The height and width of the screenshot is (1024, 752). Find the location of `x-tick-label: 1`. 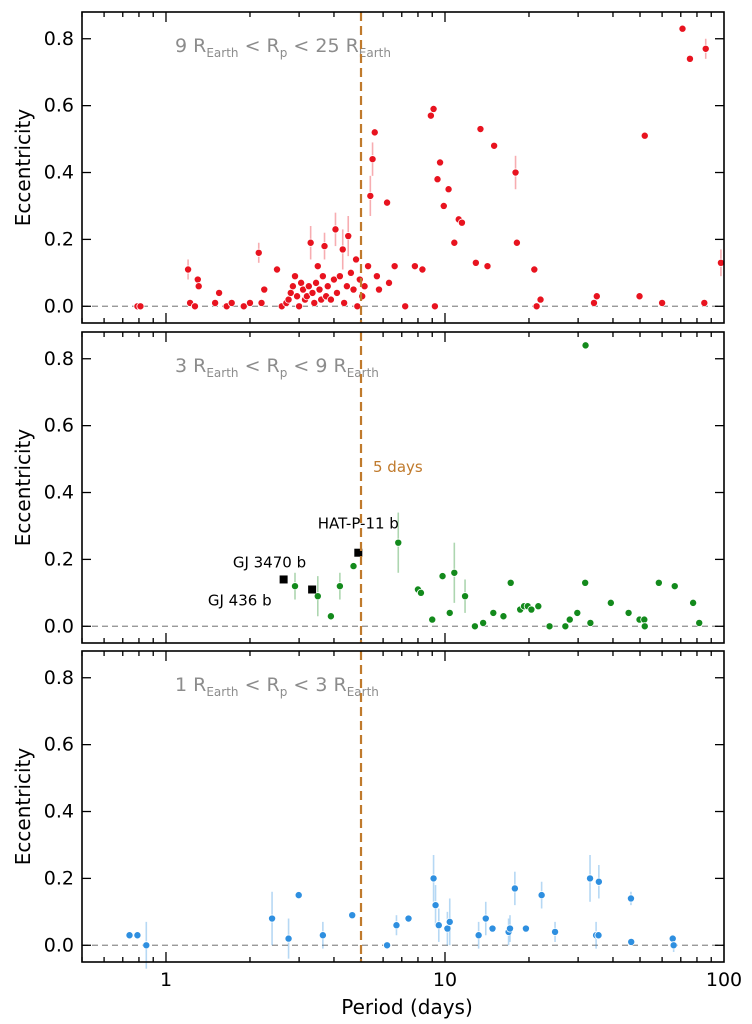

x-tick-label: 1 is located at coordinates (166, 980).